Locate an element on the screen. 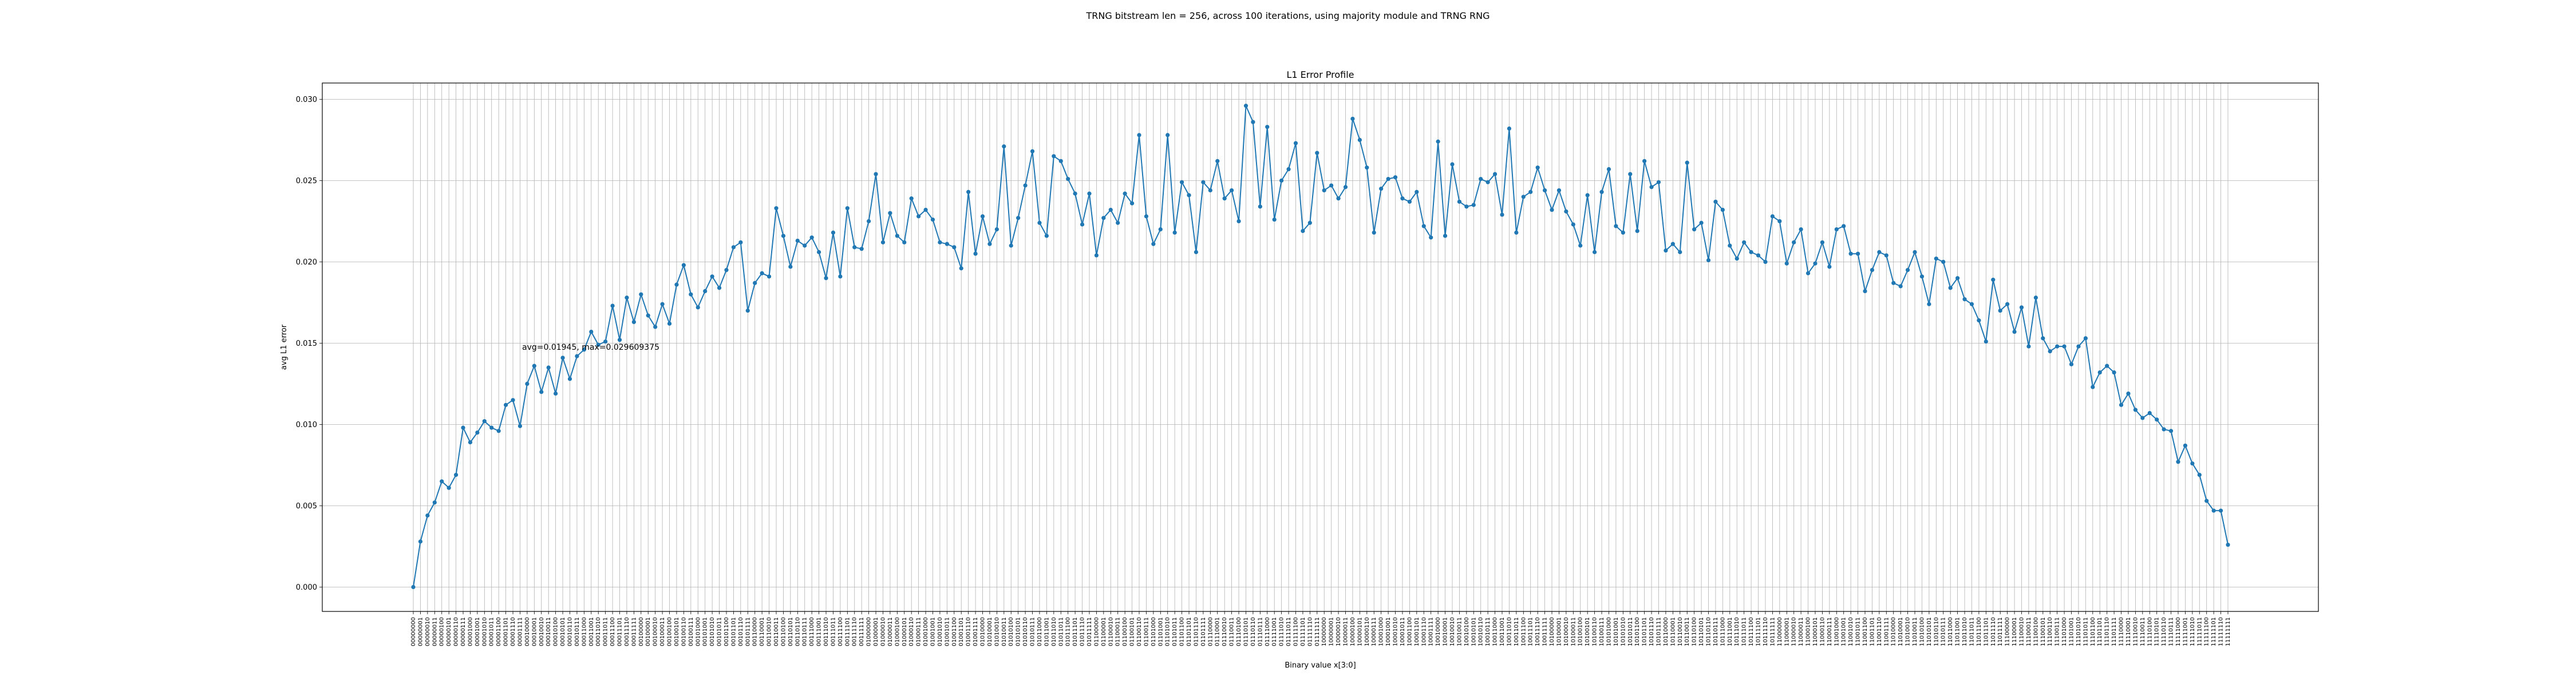 Image resolution: width=2576 pixels, height=687 pixels. x-tick-label: 11000100 is located at coordinates (1808, 631).